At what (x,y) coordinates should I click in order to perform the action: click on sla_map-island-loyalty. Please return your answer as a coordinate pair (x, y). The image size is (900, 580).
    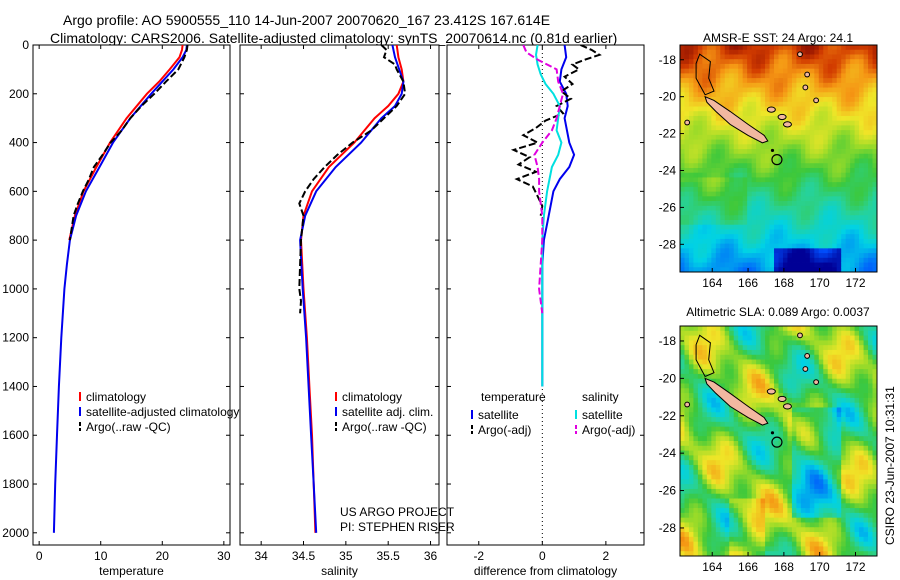
    Looking at the image, I should click on (771, 391).